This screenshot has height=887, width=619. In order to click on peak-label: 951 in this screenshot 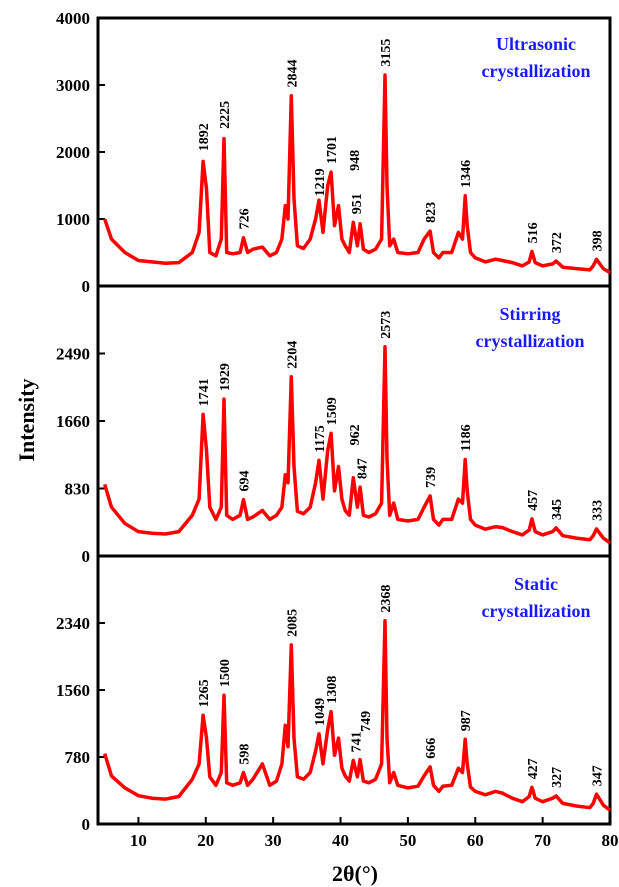, I will do `click(357, 203)`.